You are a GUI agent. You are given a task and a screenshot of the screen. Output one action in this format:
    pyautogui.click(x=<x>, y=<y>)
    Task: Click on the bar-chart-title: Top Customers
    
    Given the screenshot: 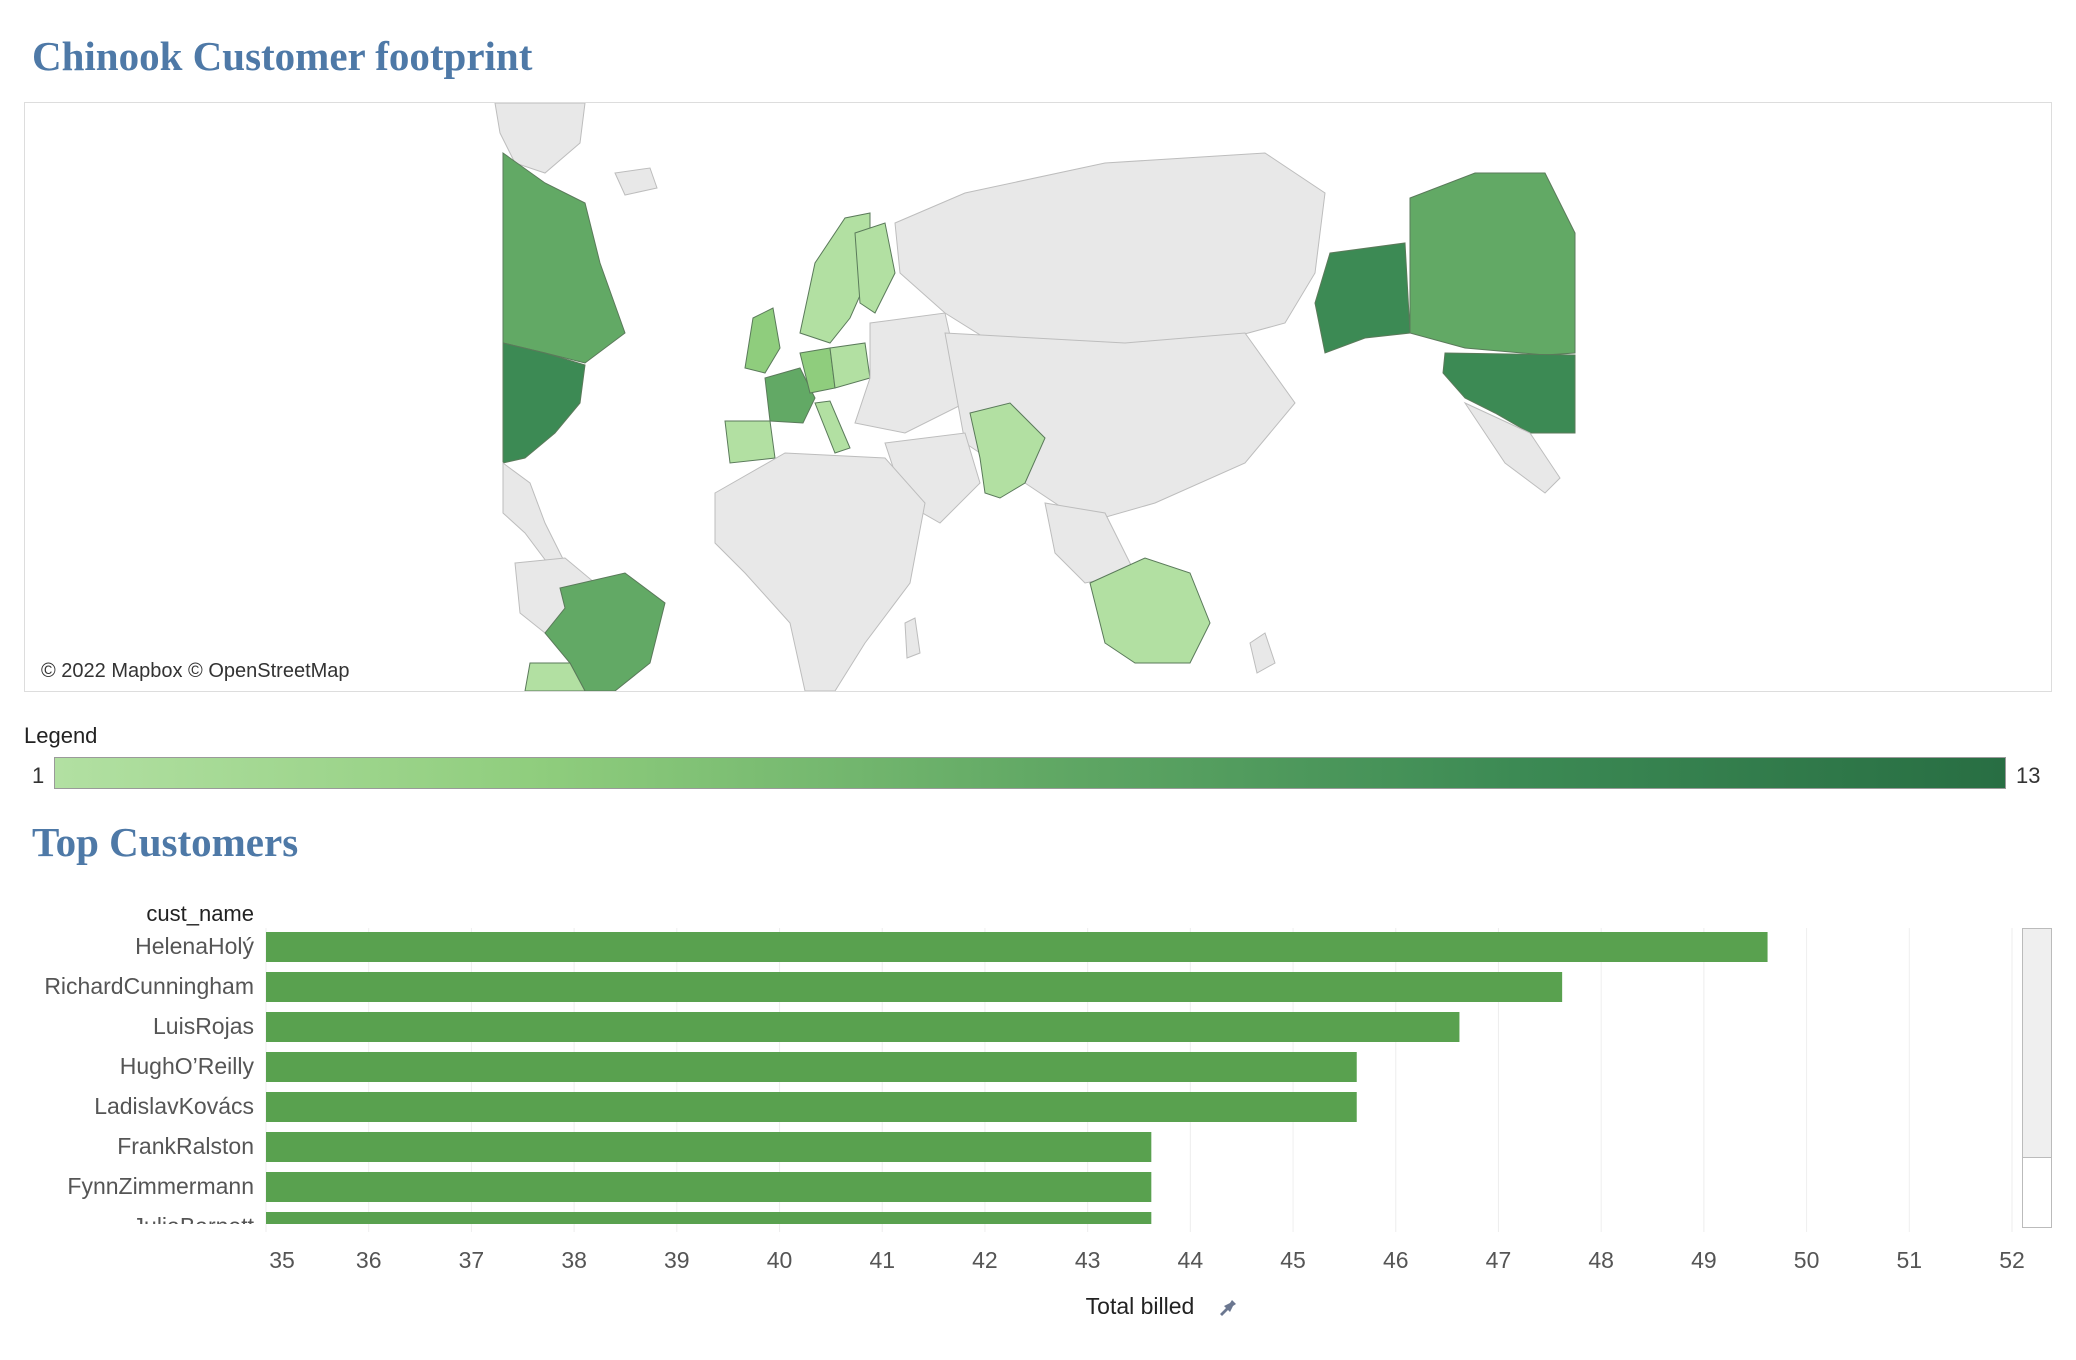 What is the action you would take?
    pyautogui.click(x=165, y=842)
    